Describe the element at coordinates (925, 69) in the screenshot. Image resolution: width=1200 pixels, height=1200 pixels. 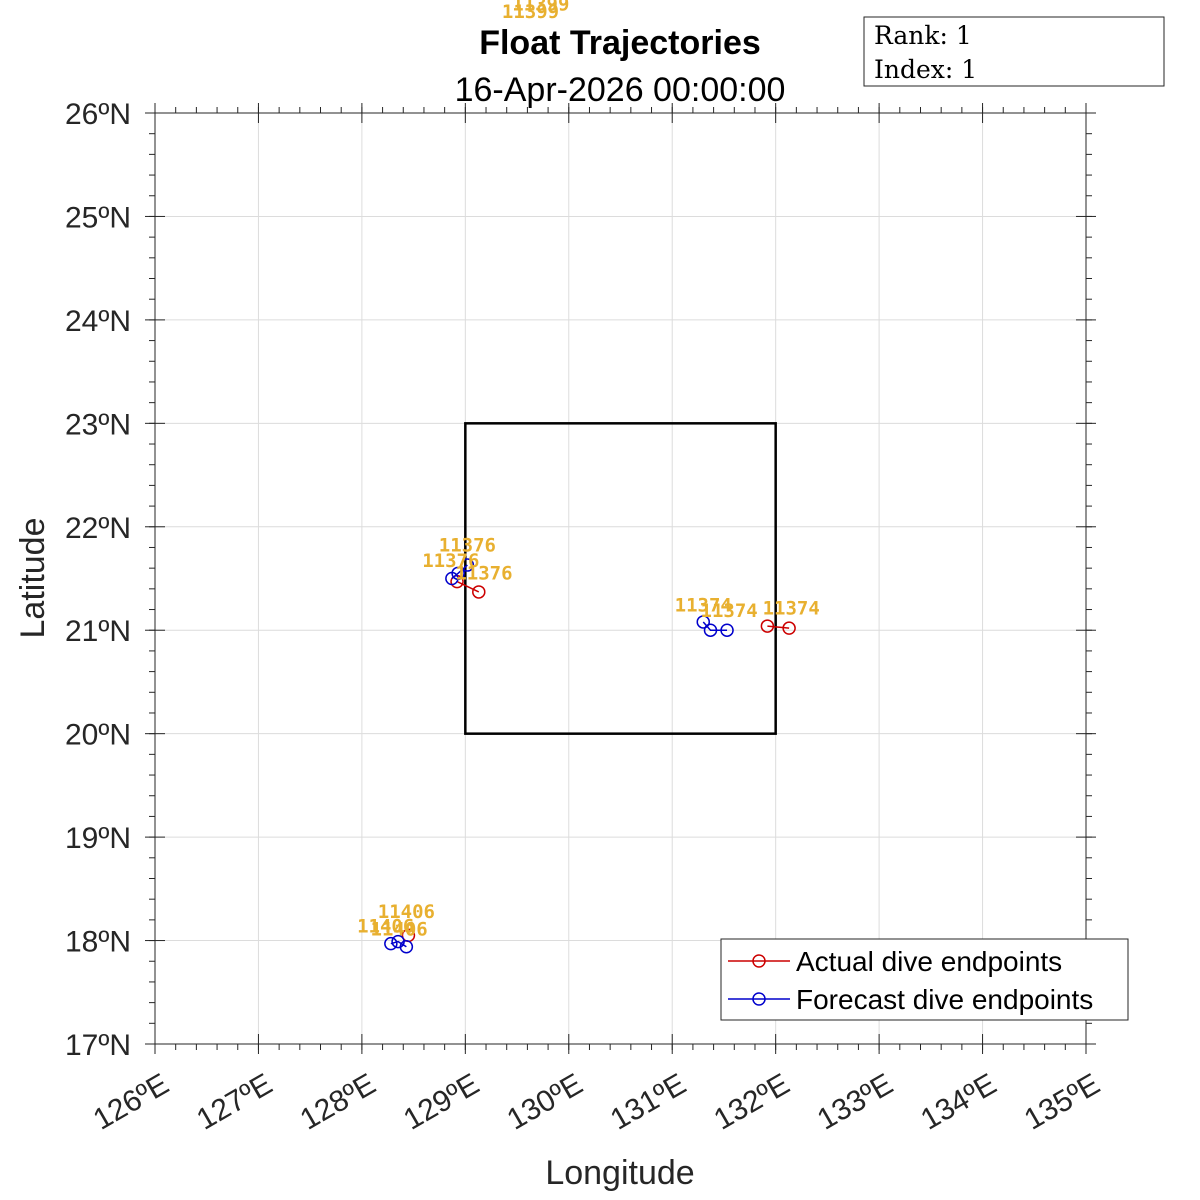
I see `info-index: Index: 1` at that location.